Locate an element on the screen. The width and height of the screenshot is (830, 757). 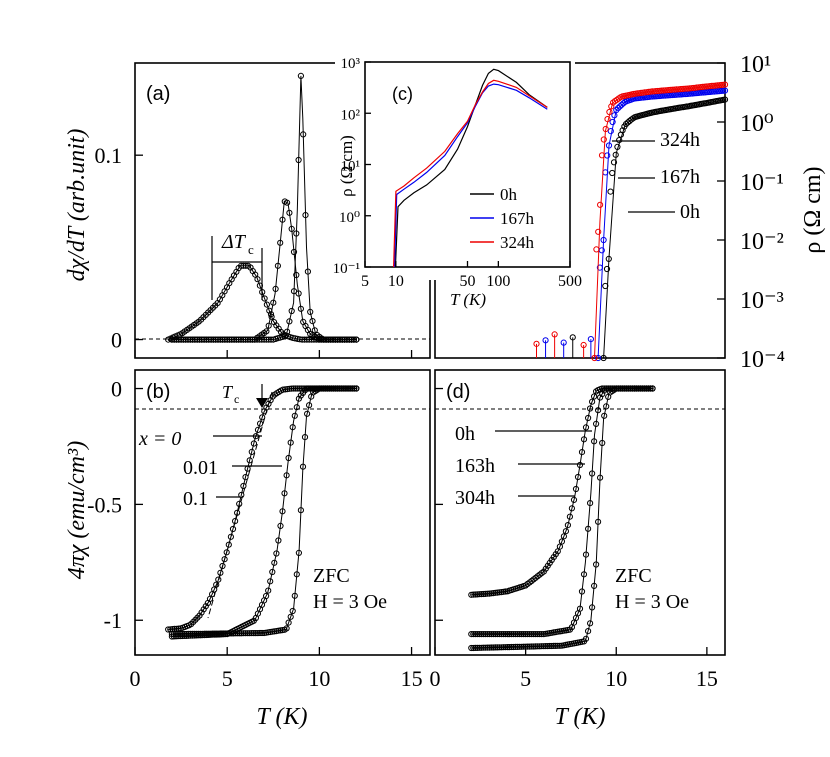
panel-b-xtick-label-3: 15 is located at coordinates (412, 678).